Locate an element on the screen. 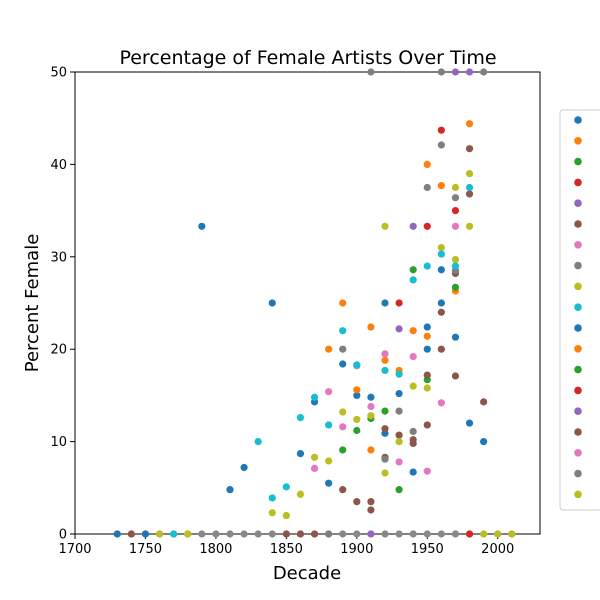 The height and width of the screenshot is (600, 600). x-axis-label: Decade is located at coordinates (307, 573).